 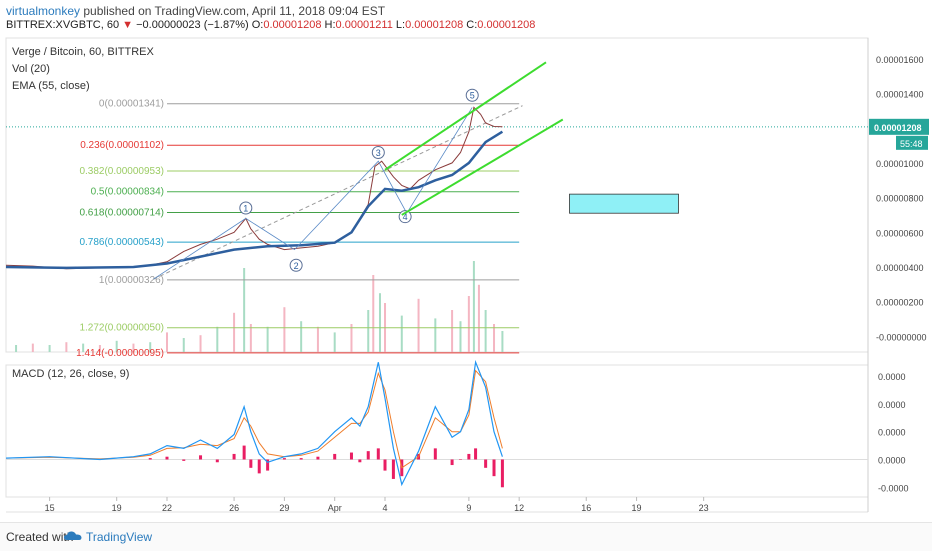 What do you see at coordinates (637, 508) in the screenshot?
I see `time-tick-label: 19` at bounding box center [637, 508].